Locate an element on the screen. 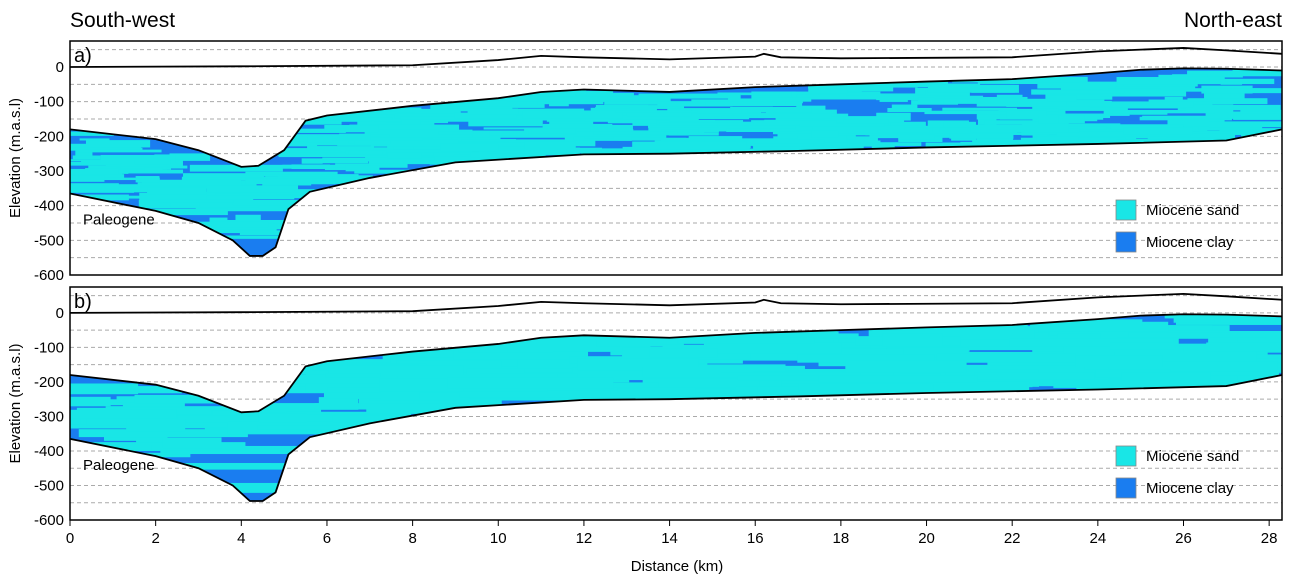  x-tick-label: 16 is located at coordinates (755, 538).